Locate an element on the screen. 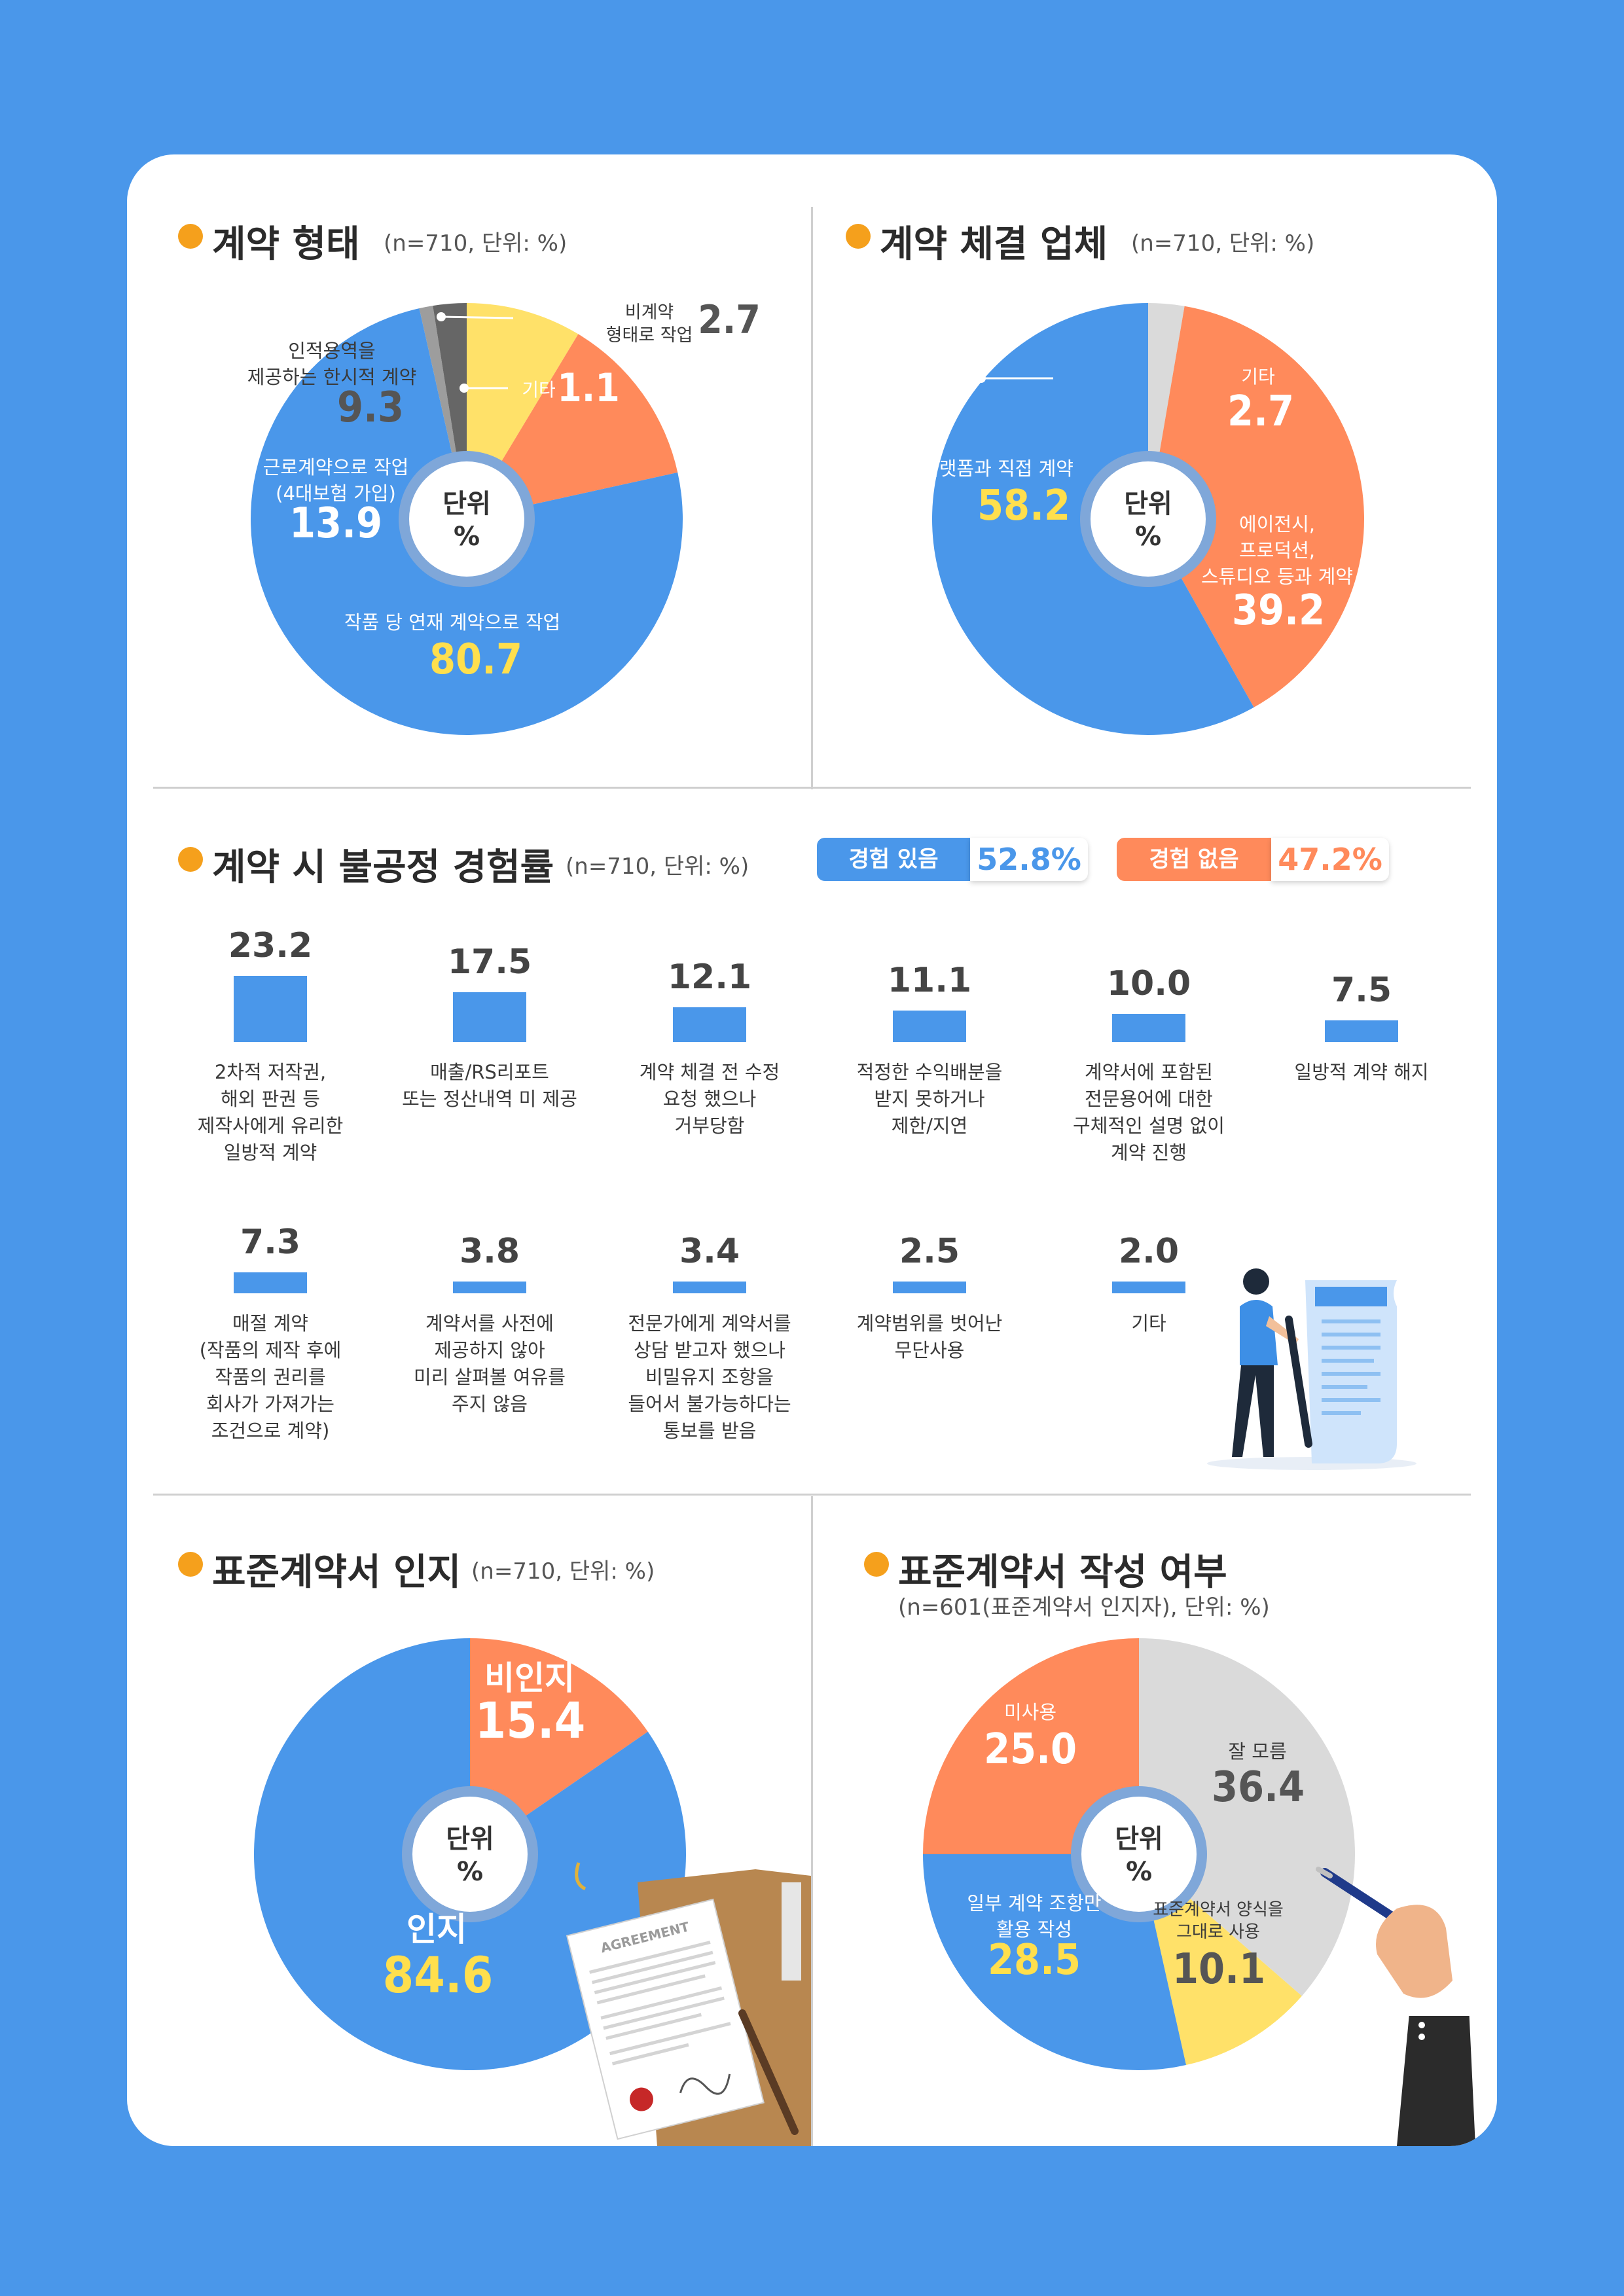 The height and width of the screenshot is (2296, 1624). leader-partner-etc-dot is located at coordinates (982, 378).